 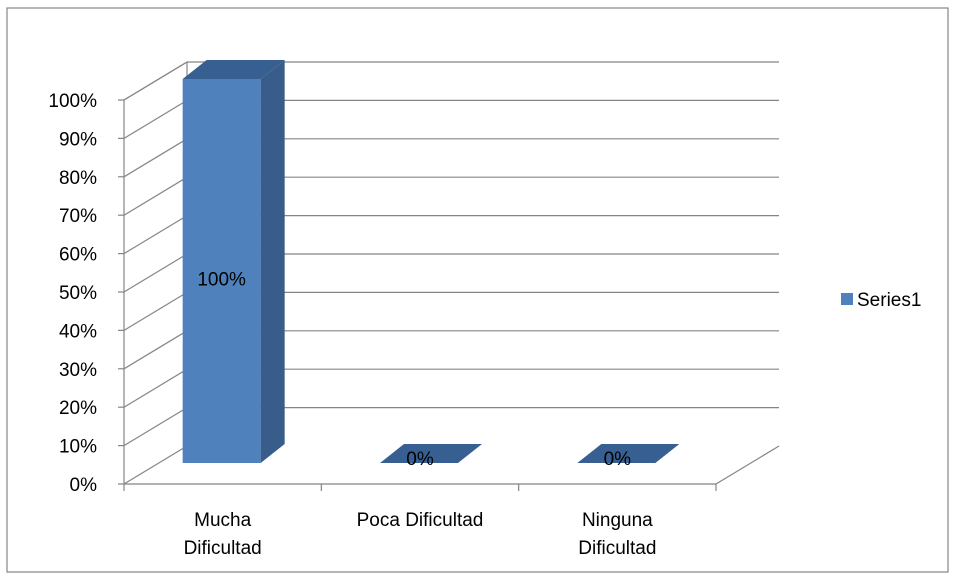 What do you see at coordinates (78, 255) in the screenshot?
I see `y-tick-label: 60%` at bounding box center [78, 255].